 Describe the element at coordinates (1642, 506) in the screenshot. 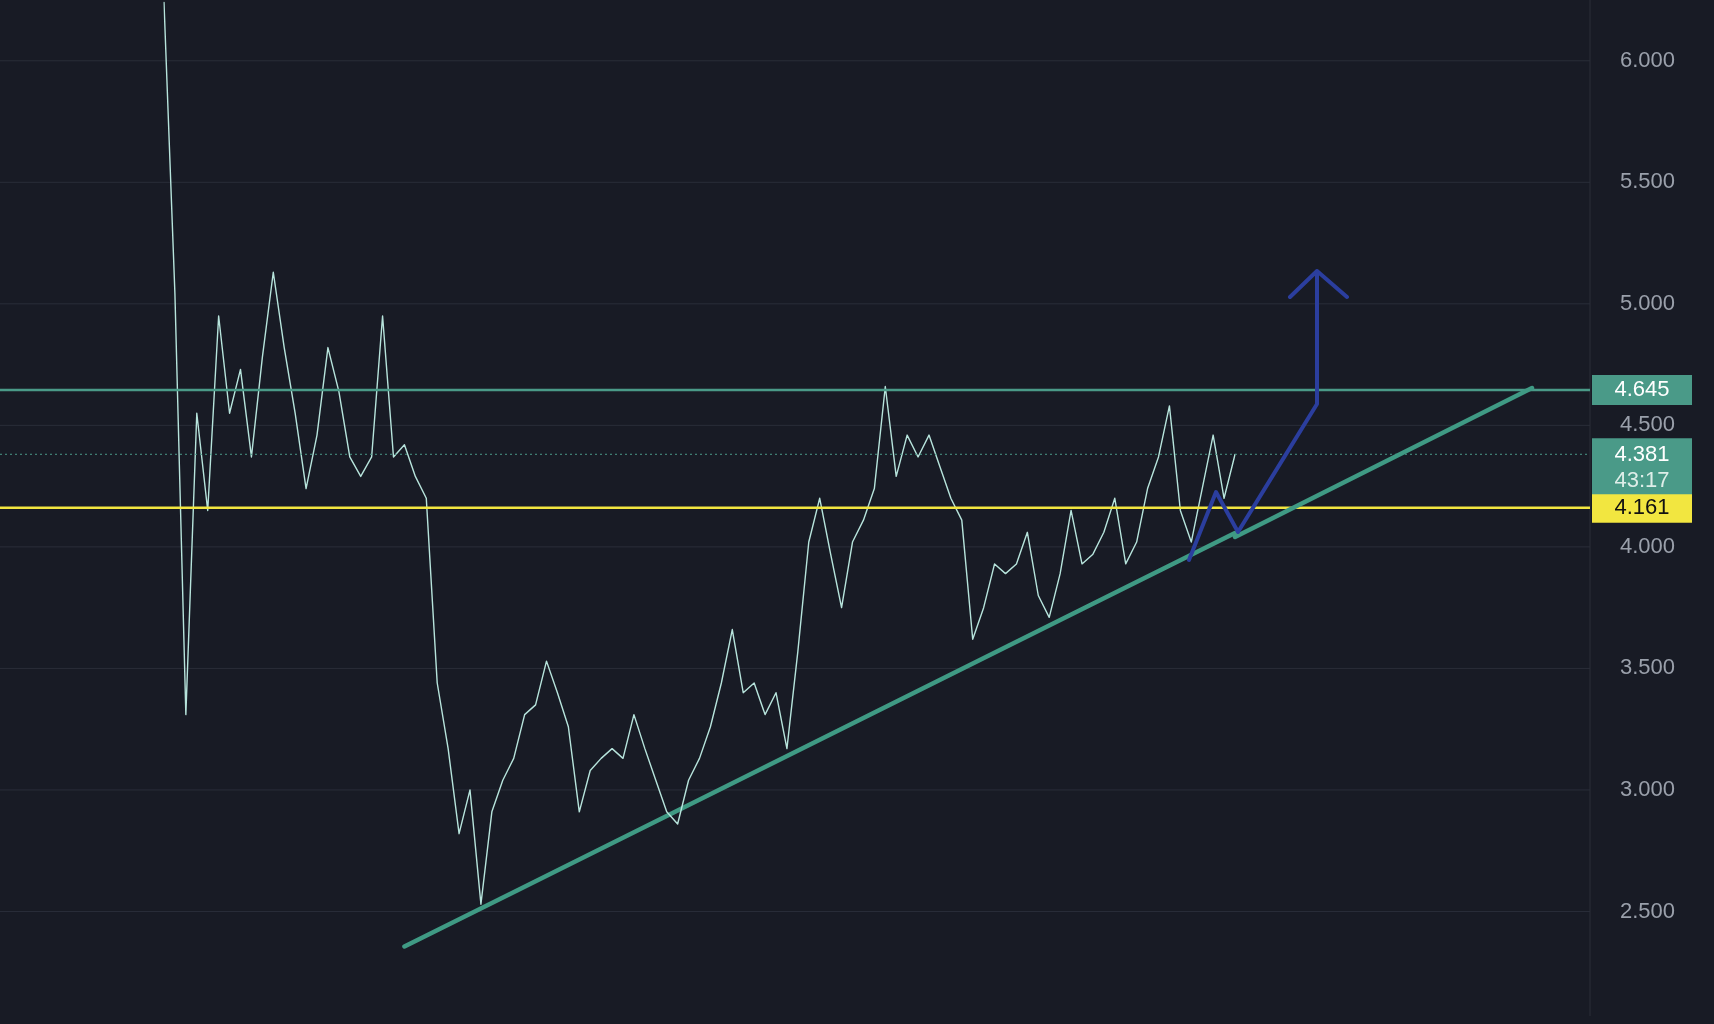

I see `ref-line-label: 4.161` at that location.